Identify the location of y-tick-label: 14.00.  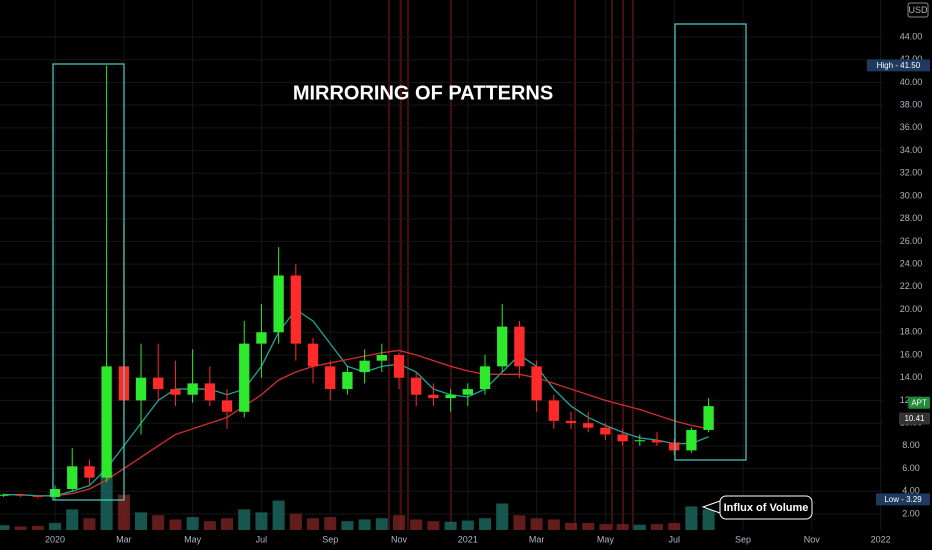
(911, 377).